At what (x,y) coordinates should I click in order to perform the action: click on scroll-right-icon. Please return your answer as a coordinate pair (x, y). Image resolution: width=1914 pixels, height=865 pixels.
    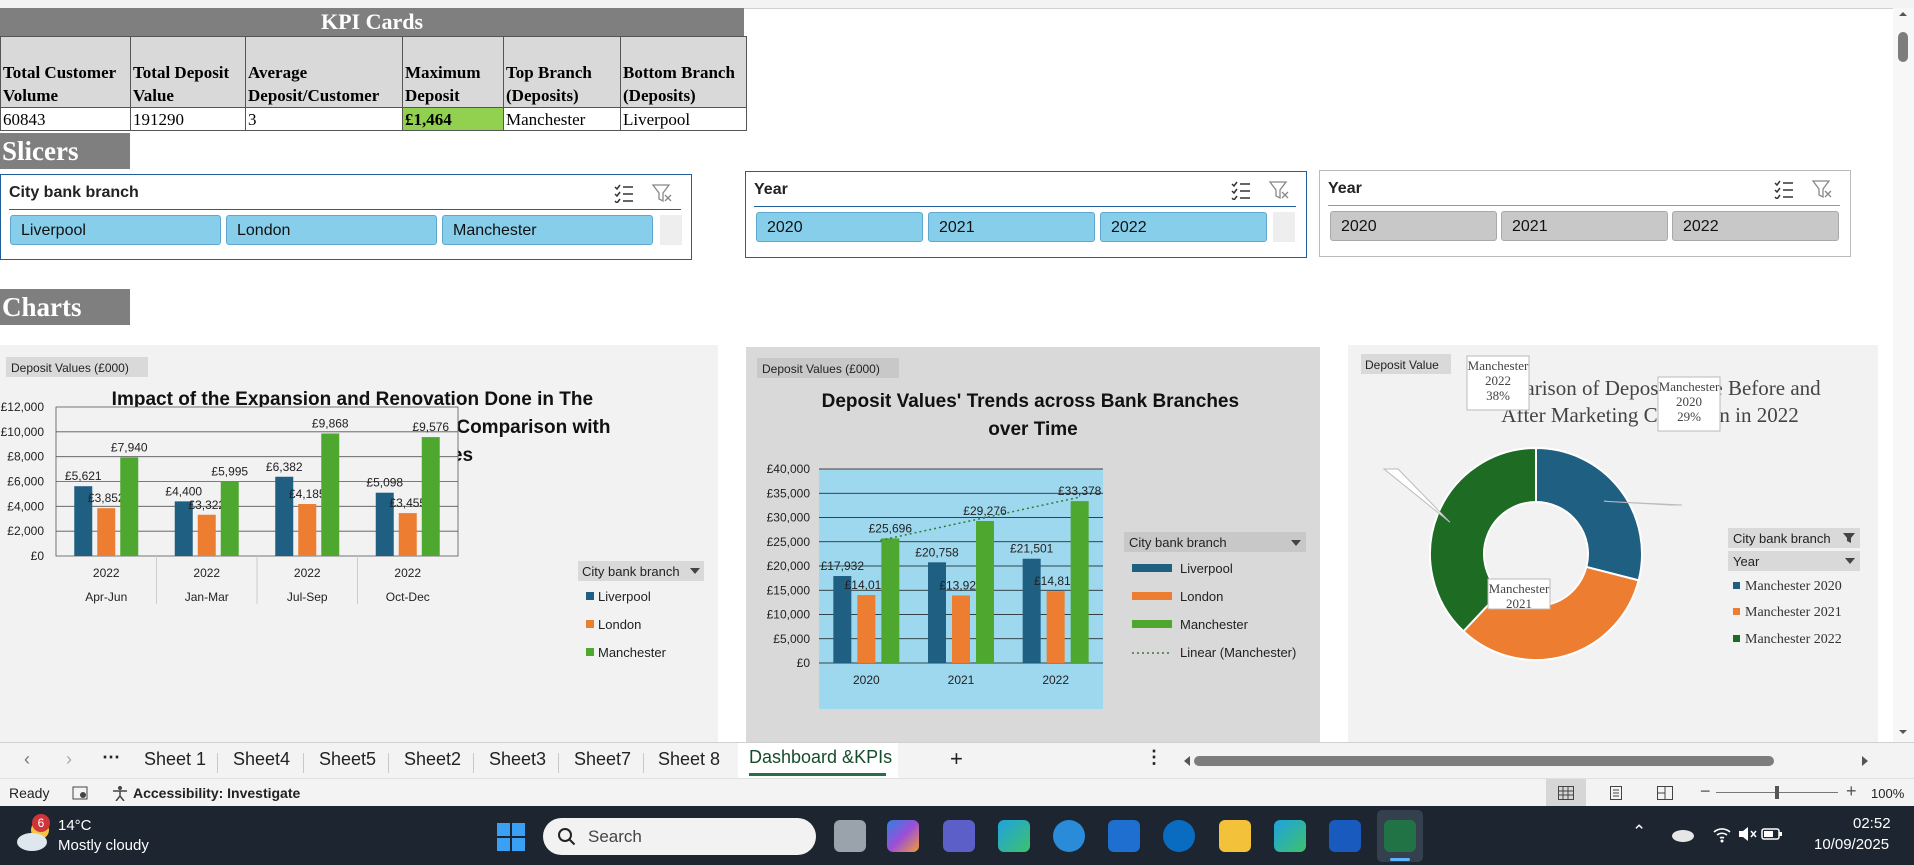
    Looking at the image, I should click on (1865, 761).